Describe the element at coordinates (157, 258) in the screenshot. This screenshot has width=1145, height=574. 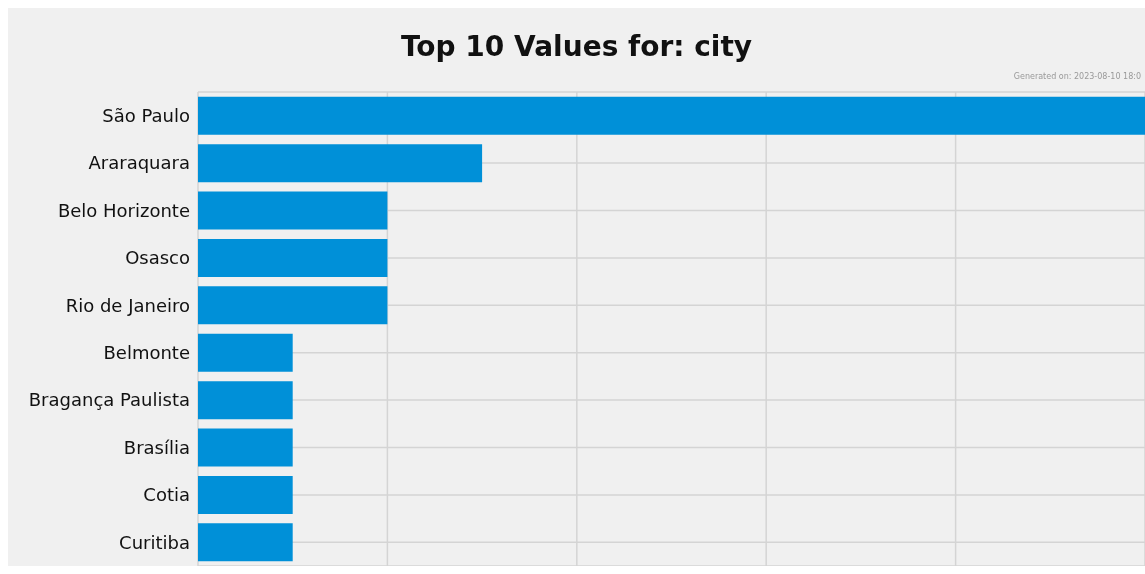
I see `y-tick-label: Osasco` at that location.